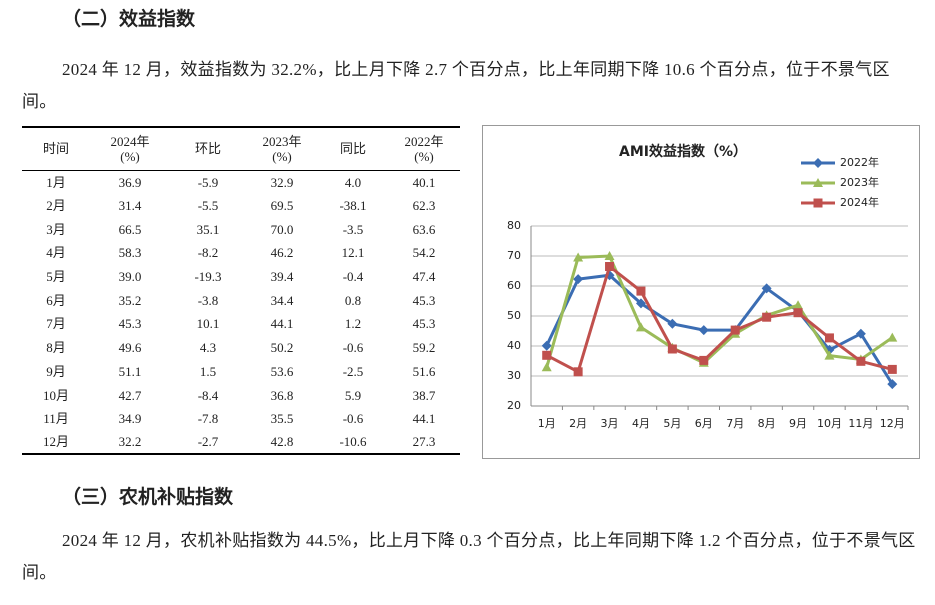  I want to click on header-cell: 时间, so click(56, 148).